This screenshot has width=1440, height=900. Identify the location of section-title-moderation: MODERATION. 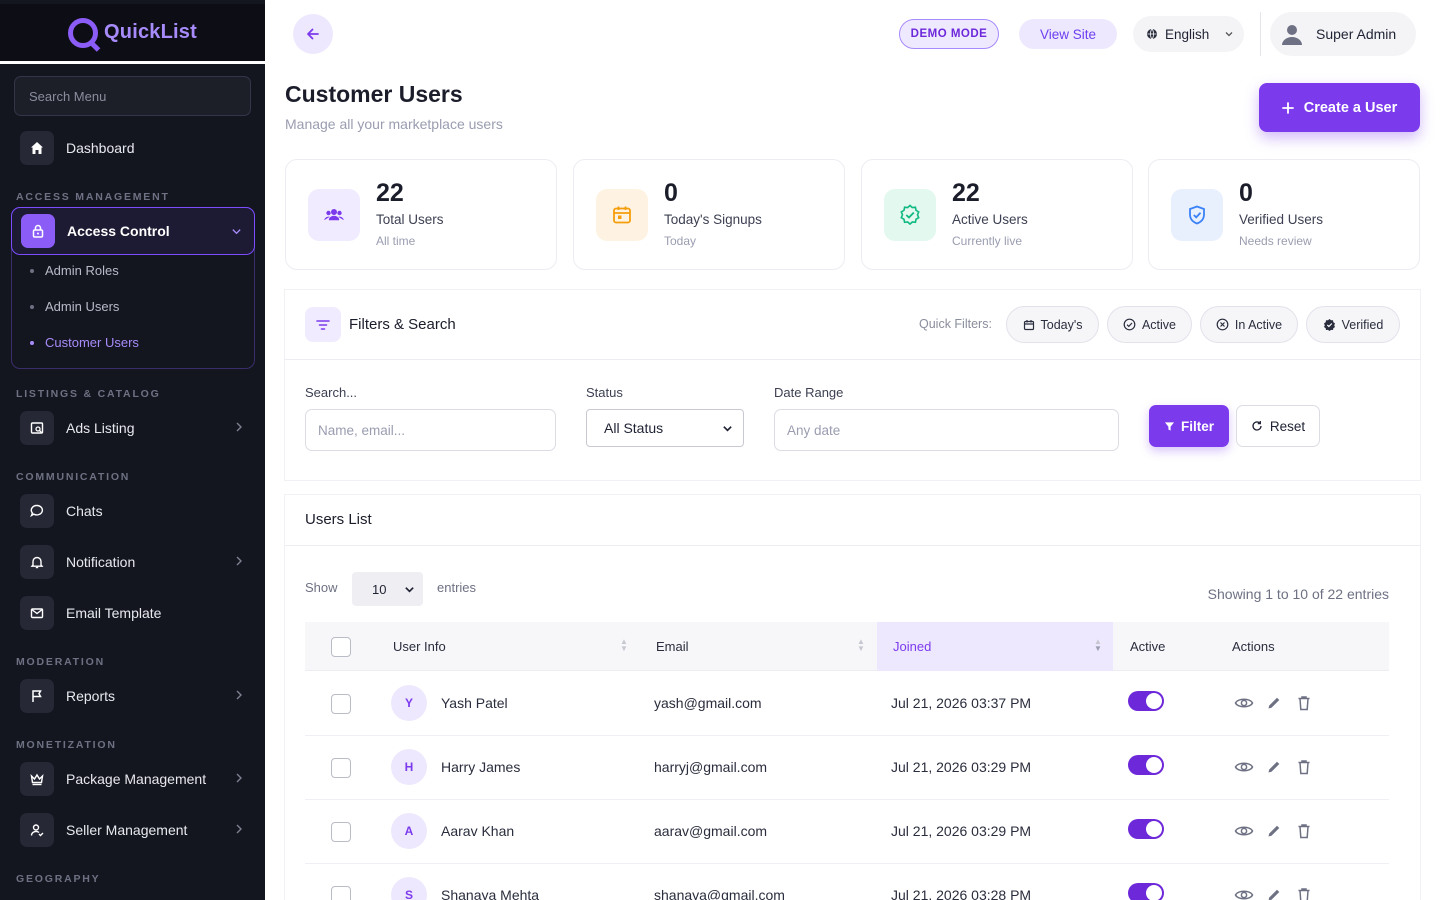
(60, 662).